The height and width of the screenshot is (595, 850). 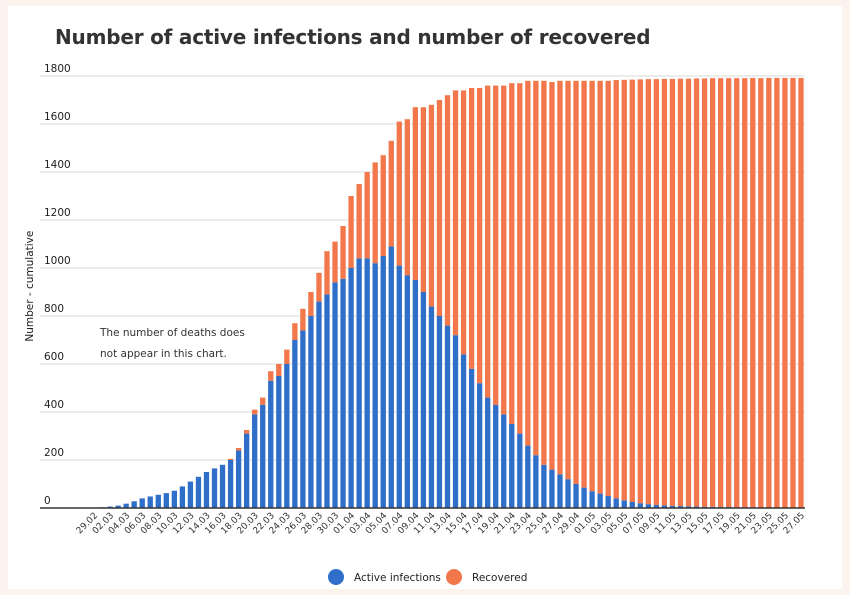 What do you see at coordinates (499, 578) in the screenshot?
I see `legend-label-recovered: Recovered` at bounding box center [499, 578].